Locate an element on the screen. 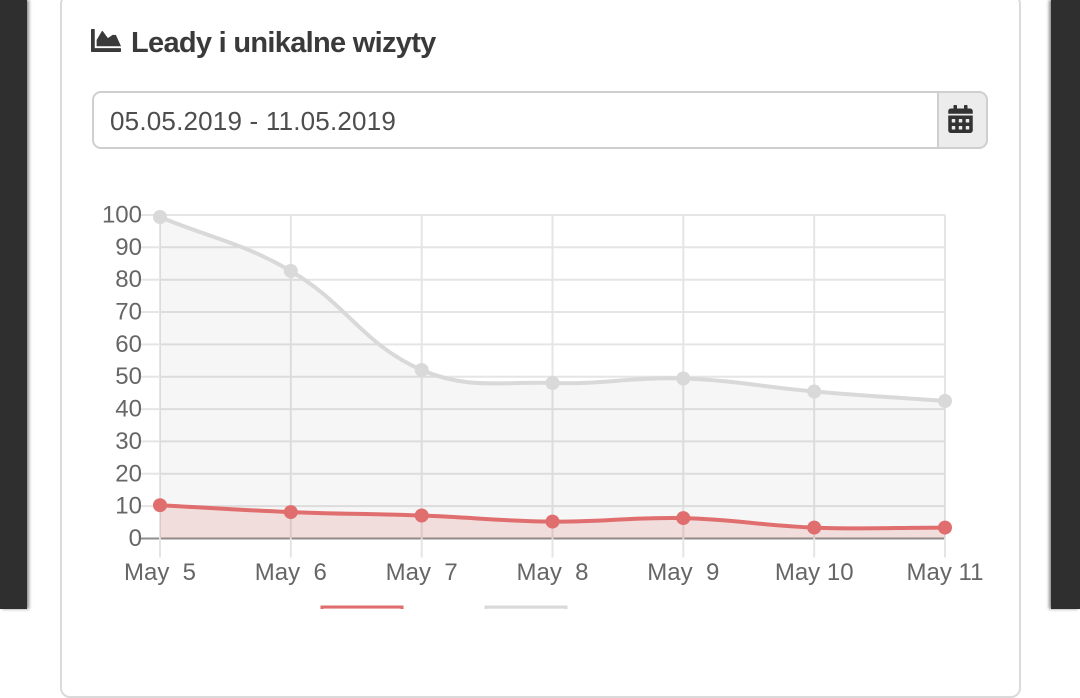 This screenshot has height=698, width=1080. svg-text: 40 is located at coordinates (128, 409).